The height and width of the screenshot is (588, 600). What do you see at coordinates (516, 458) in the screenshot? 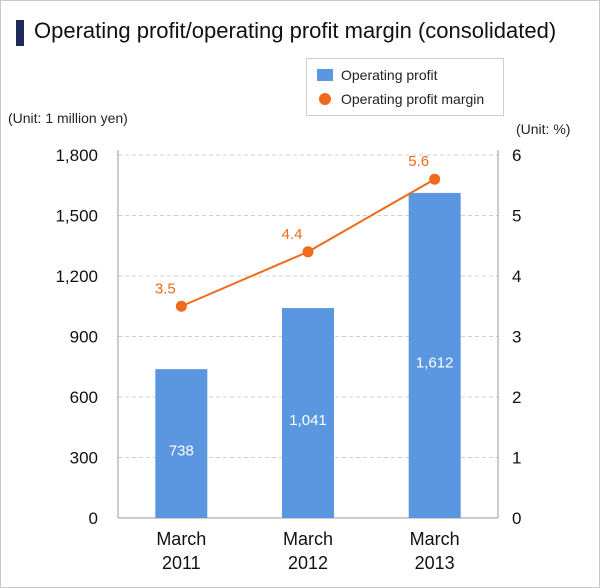
I see `right-axis-tick-label: 1` at bounding box center [516, 458].